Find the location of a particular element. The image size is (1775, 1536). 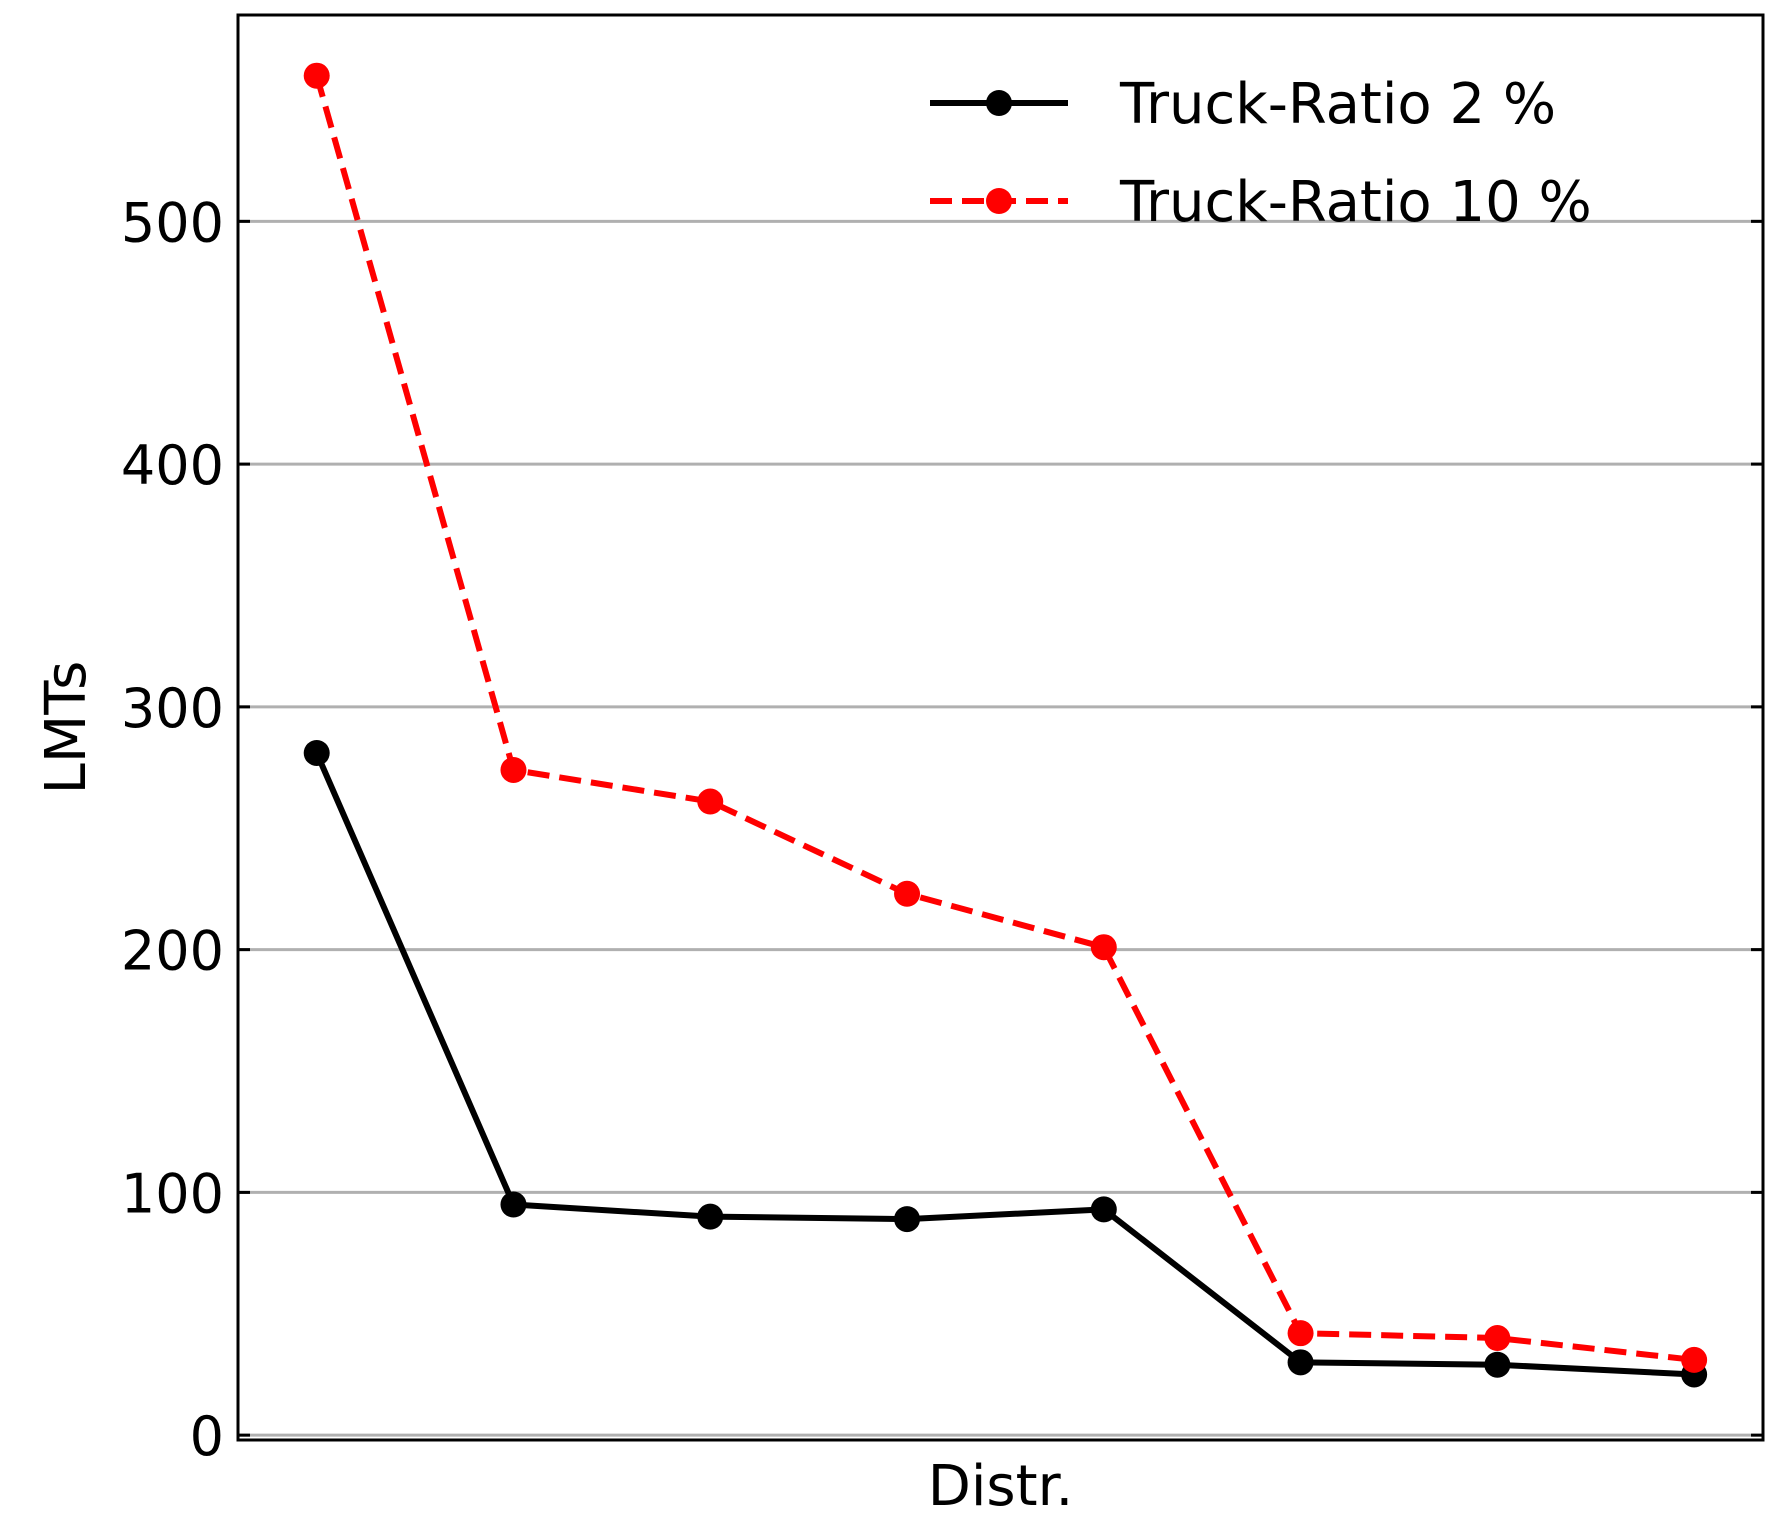

legend-label: Truck-Ratio 2 % is located at coordinates (1337, 104).